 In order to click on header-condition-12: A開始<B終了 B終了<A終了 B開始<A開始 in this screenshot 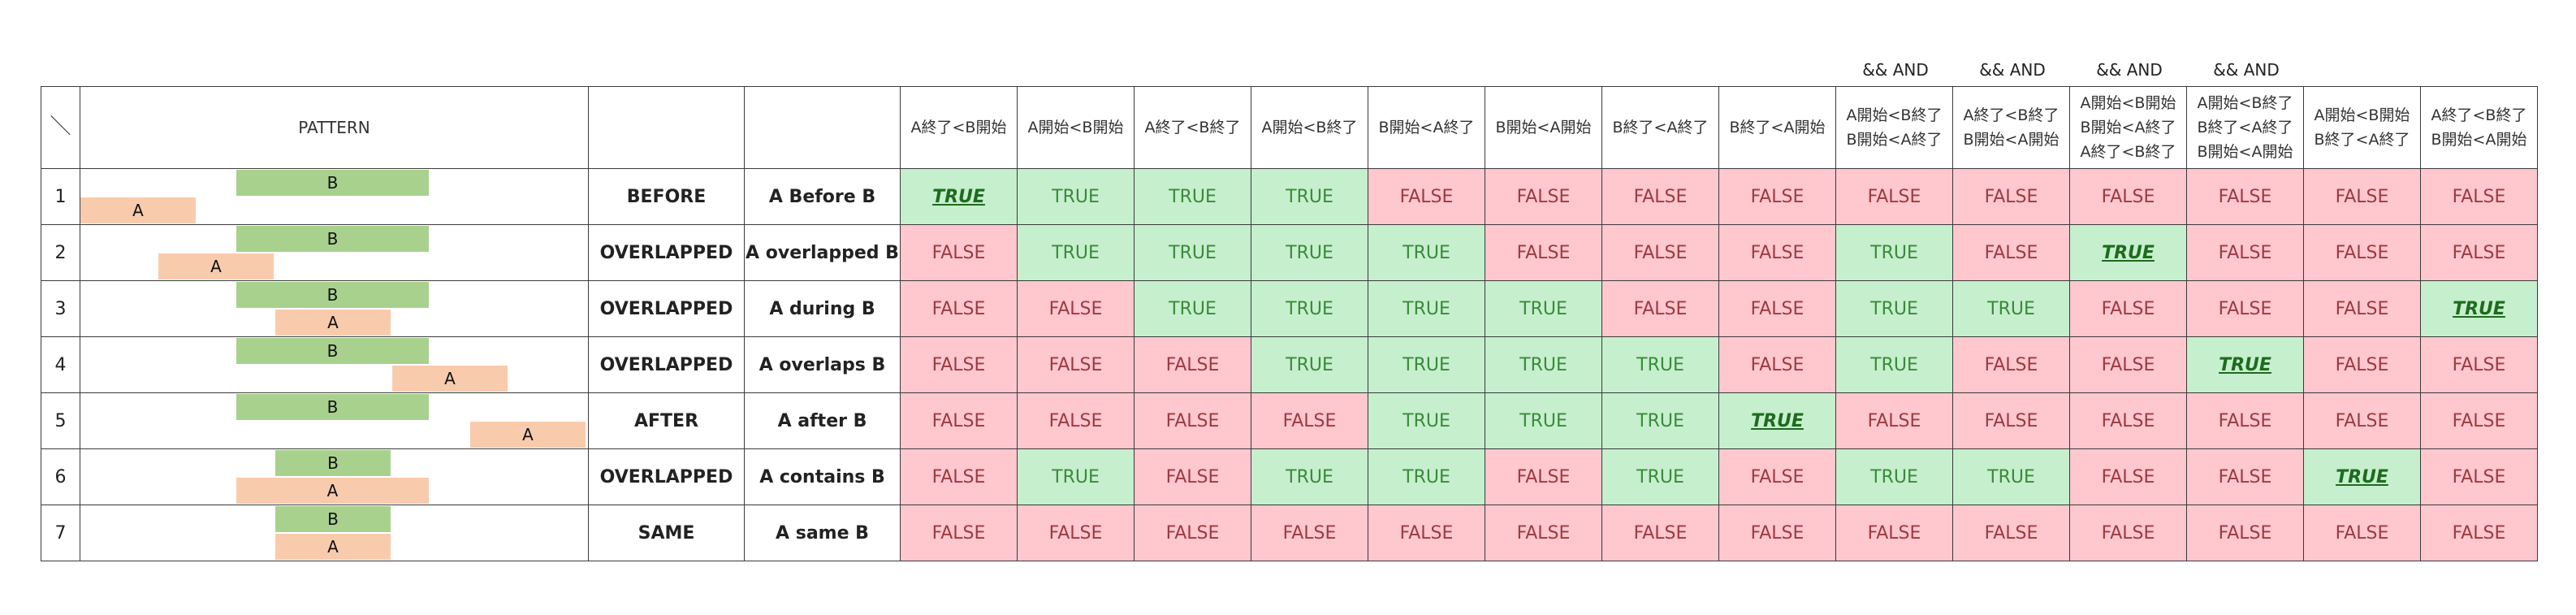, I will do `click(2245, 127)`.